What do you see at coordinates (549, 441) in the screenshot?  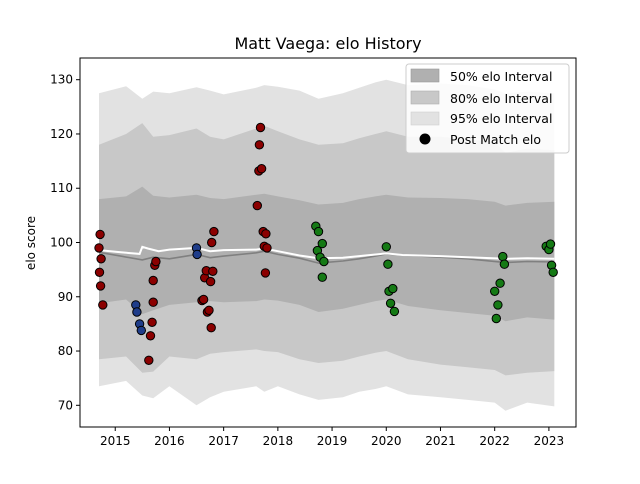 I see `x-tick-label: 2023` at bounding box center [549, 441].